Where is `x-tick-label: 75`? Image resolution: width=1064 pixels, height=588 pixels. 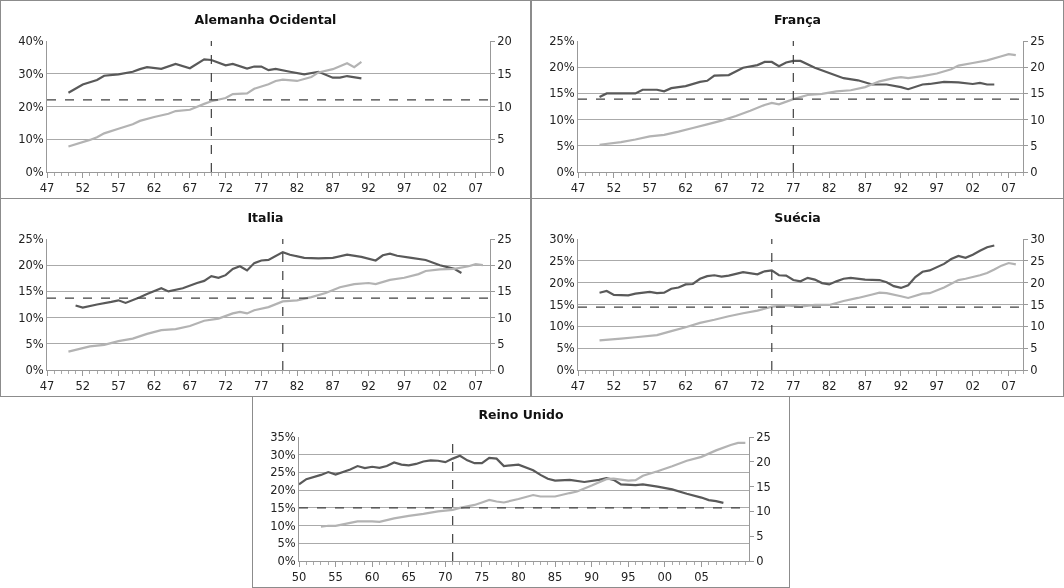
x-tick-label: 75 is located at coordinates (482, 576).